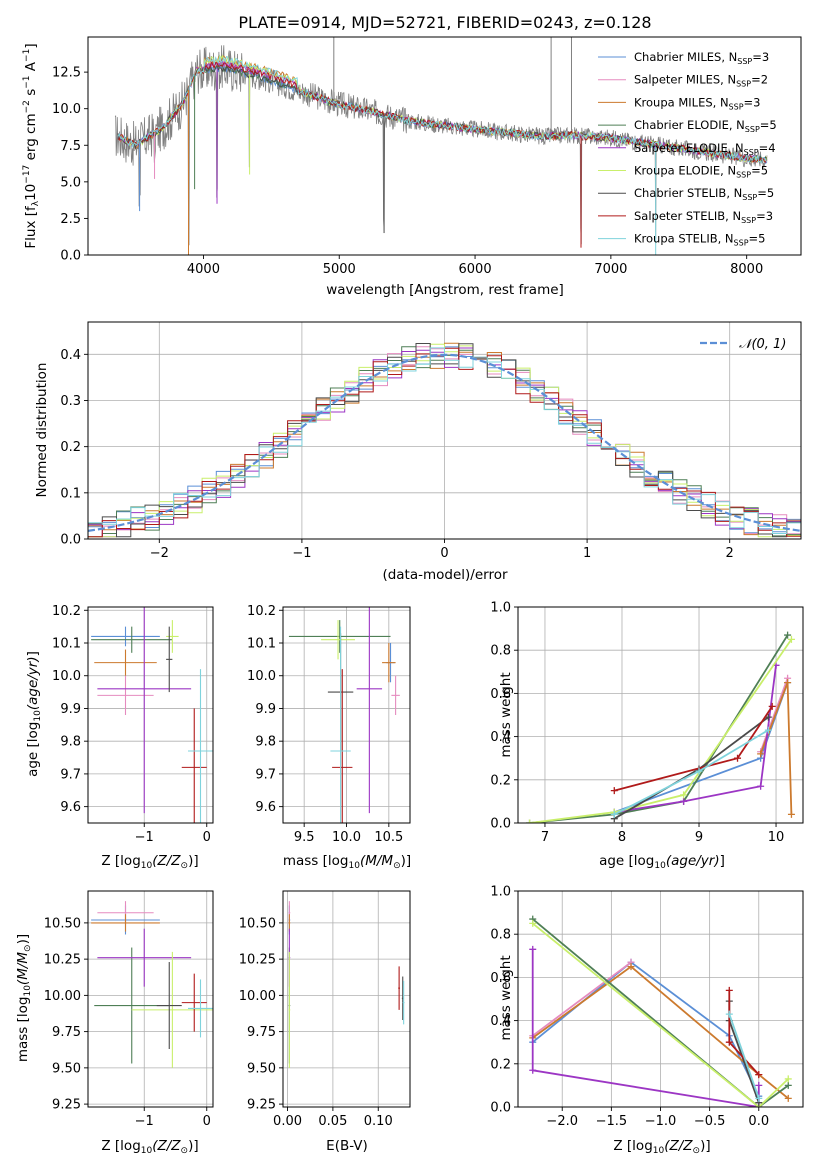 This screenshot has width=819, height=1170. Describe the element at coordinates (125, 636) in the screenshot. I see `errorbar-chabrier-miles` at that location.